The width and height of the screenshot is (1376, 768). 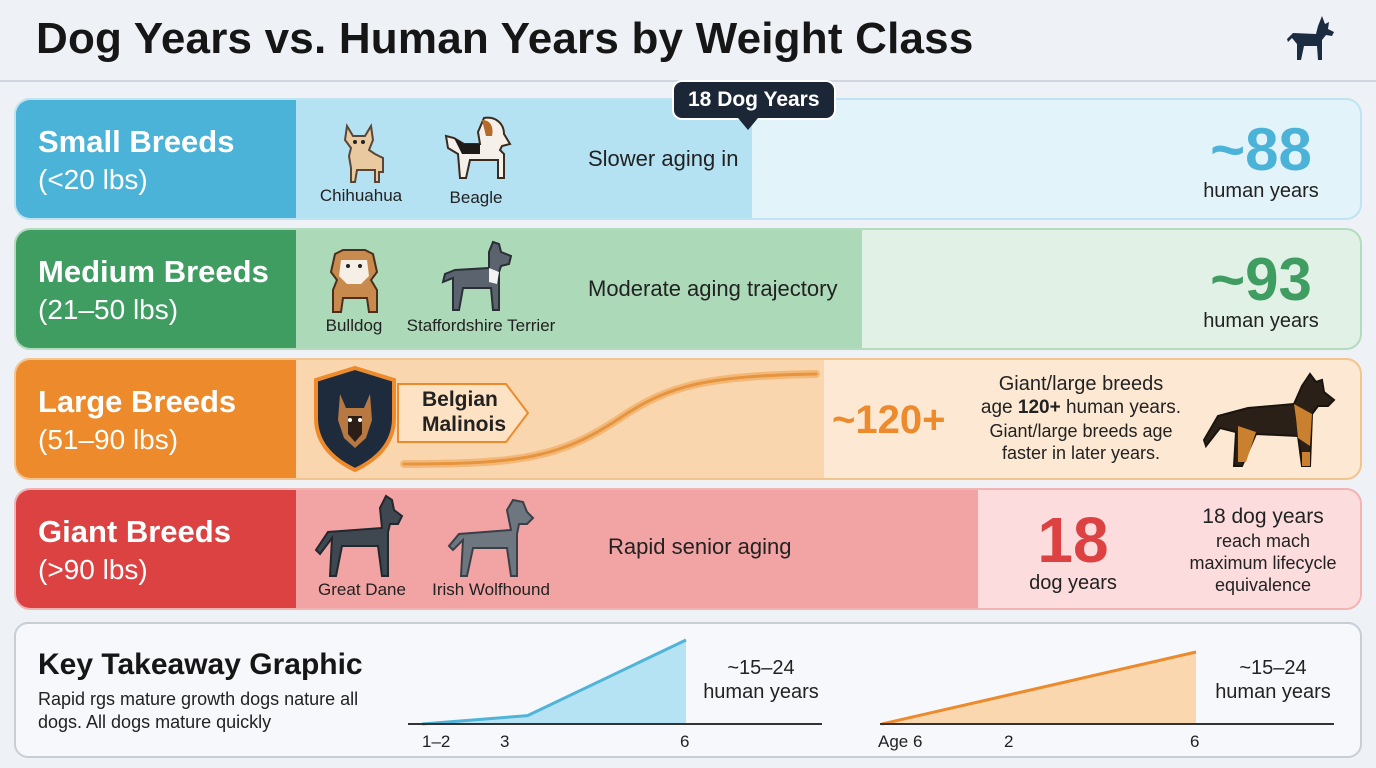 I want to click on human-years-value: ~120+, so click(x=889, y=420).